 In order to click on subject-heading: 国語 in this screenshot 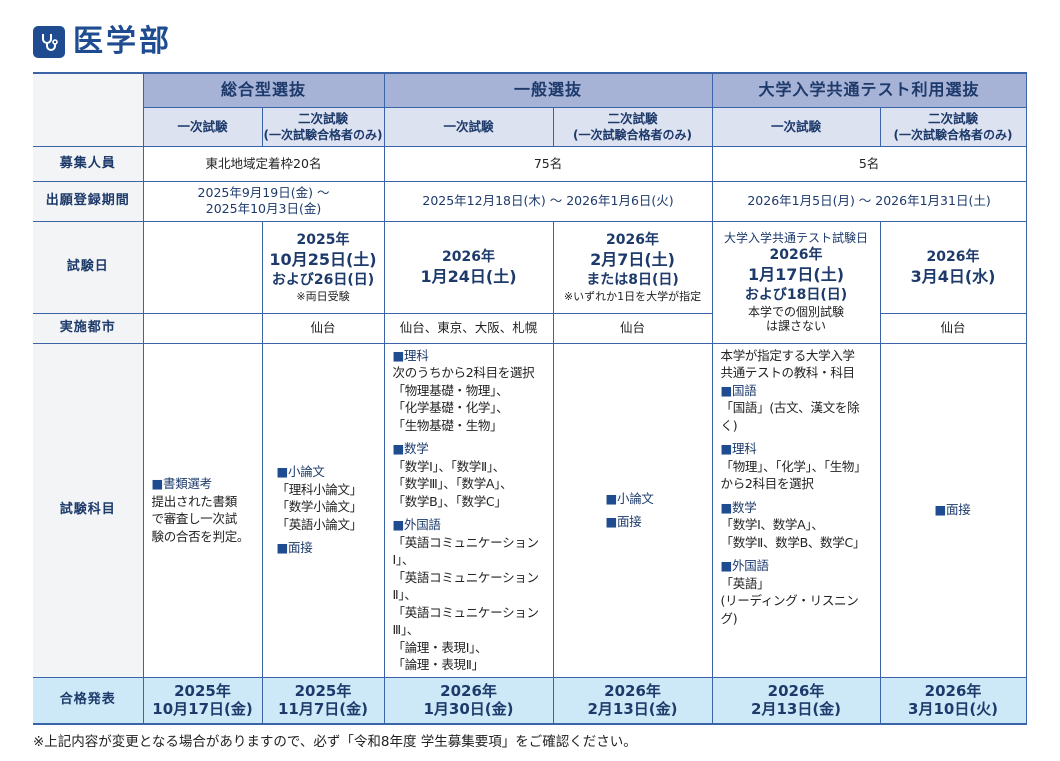, I will do `click(796, 391)`.